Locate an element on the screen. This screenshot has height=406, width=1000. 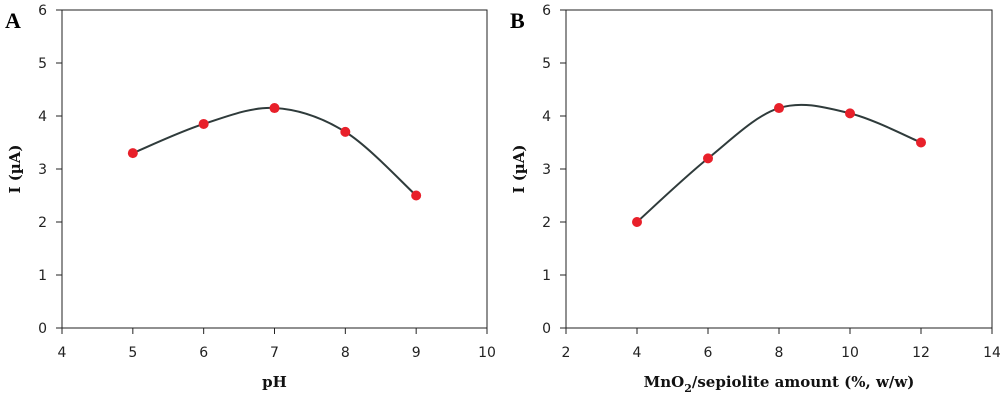
panel-letter: B is located at coordinates (517, 20).